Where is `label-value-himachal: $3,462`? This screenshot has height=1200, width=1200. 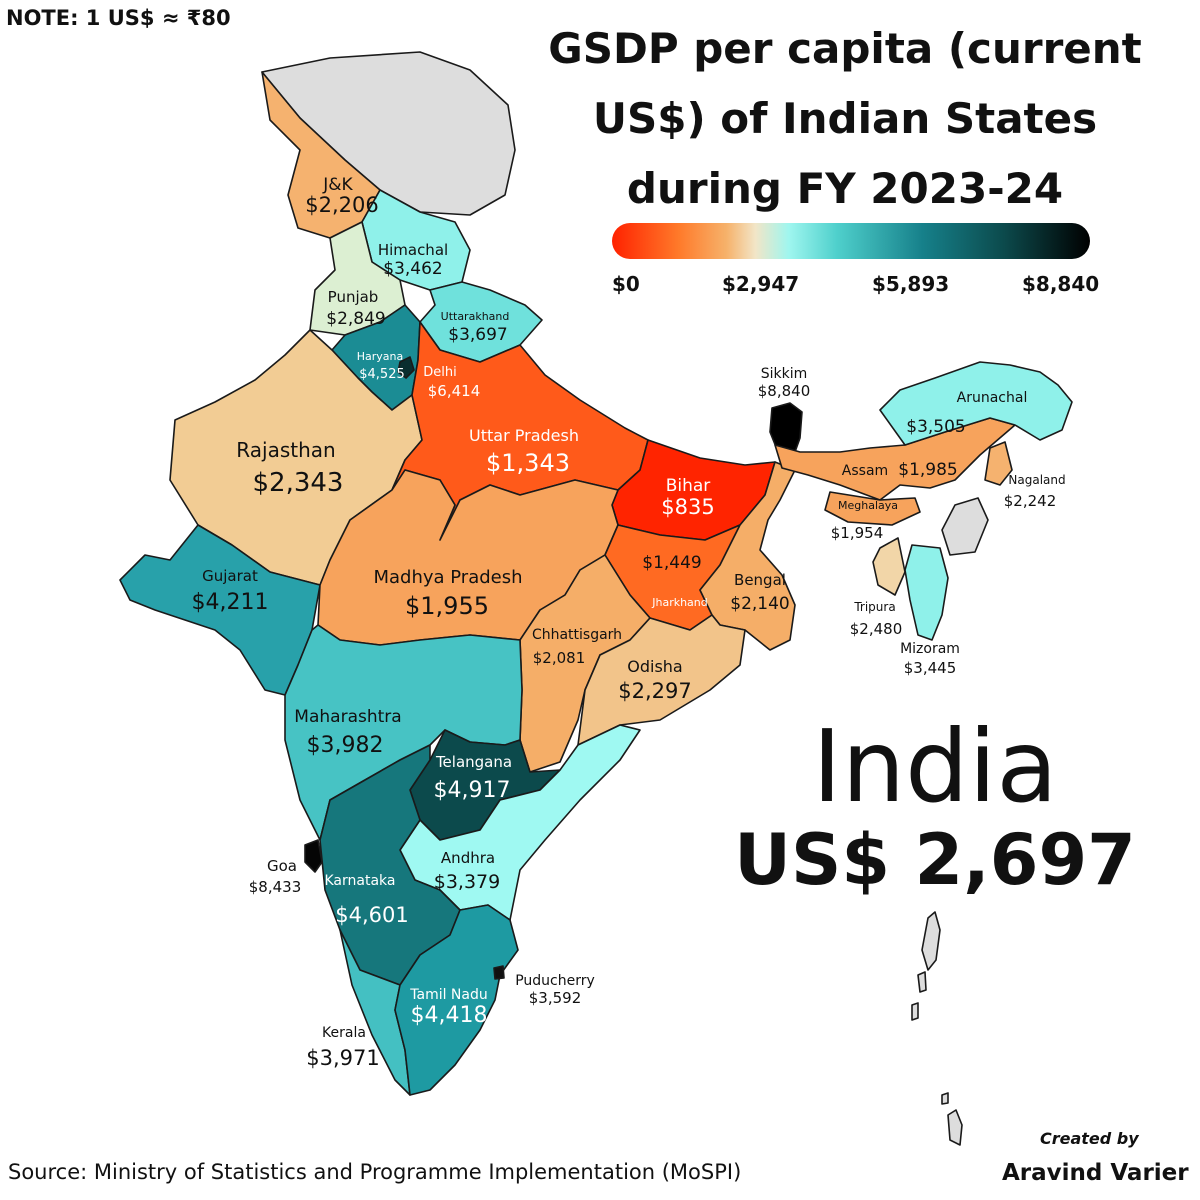
label-value-himachal: $3,462 is located at coordinates (412, 269).